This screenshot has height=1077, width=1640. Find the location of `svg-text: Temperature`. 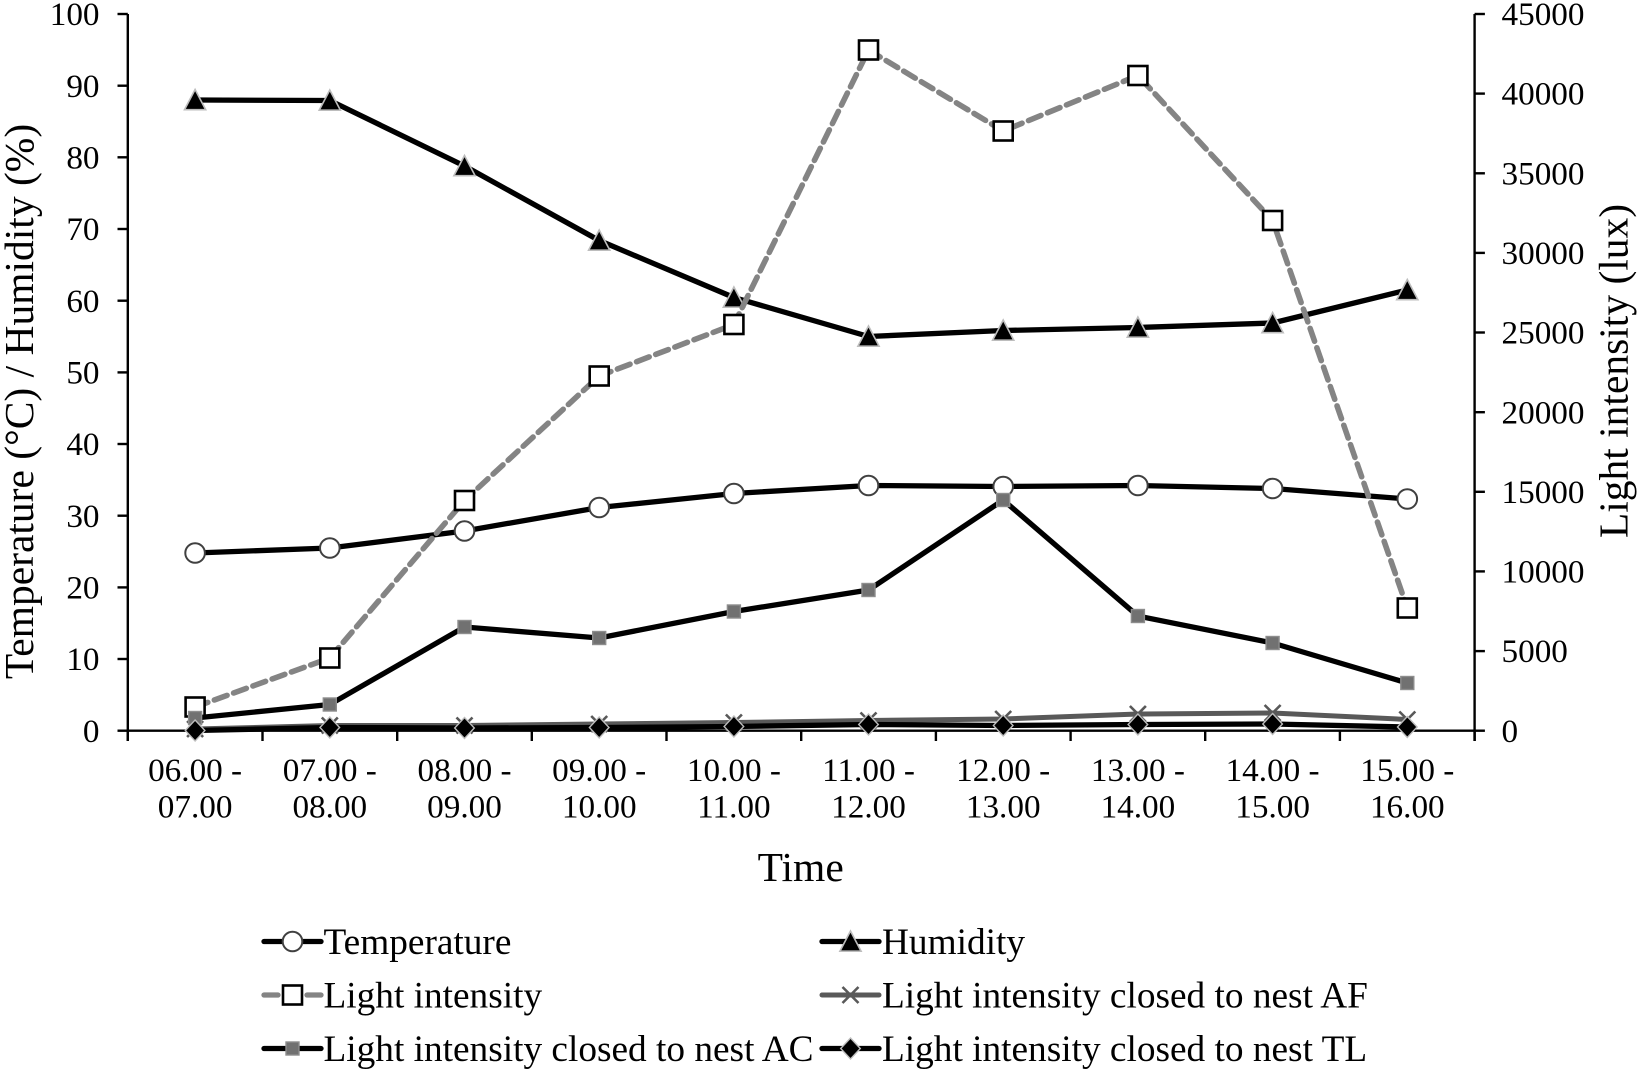

svg-text: Temperature is located at coordinates (418, 942).